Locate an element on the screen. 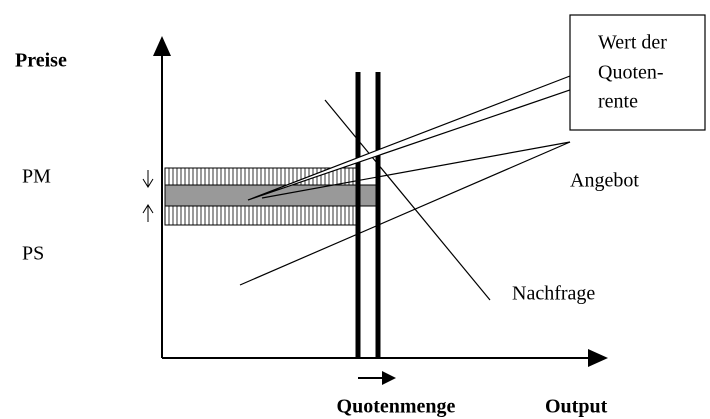  x-axis-arrow is located at coordinates (598, 358).